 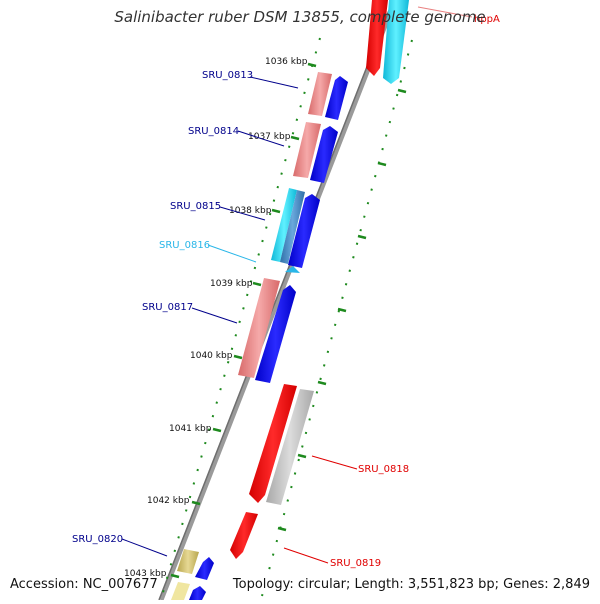 What do you see at coordinates (336, 98) in the screenshot?
I see `gene-SRU_0813-product` at bounding box center [336, 98].